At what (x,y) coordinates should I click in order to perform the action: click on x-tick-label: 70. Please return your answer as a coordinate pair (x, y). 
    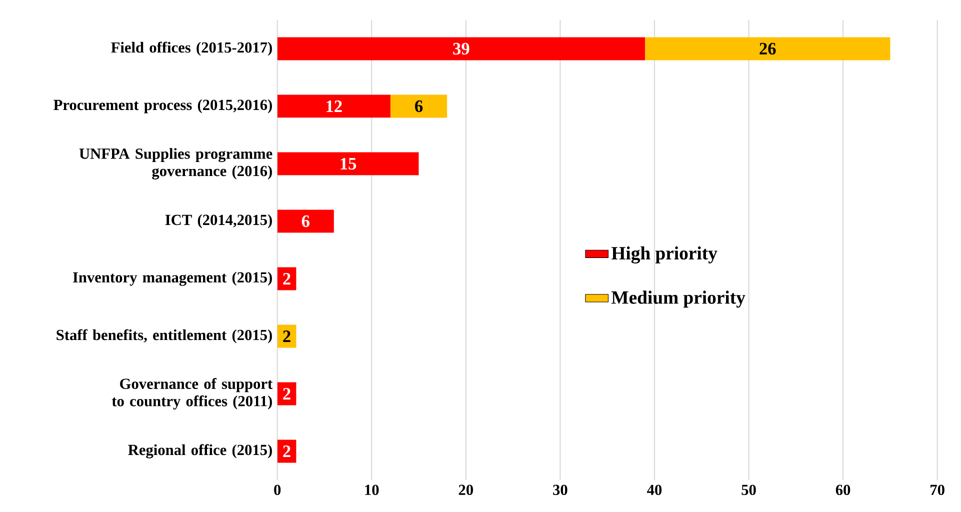
    Looking at the image, I should click on (937, 490).